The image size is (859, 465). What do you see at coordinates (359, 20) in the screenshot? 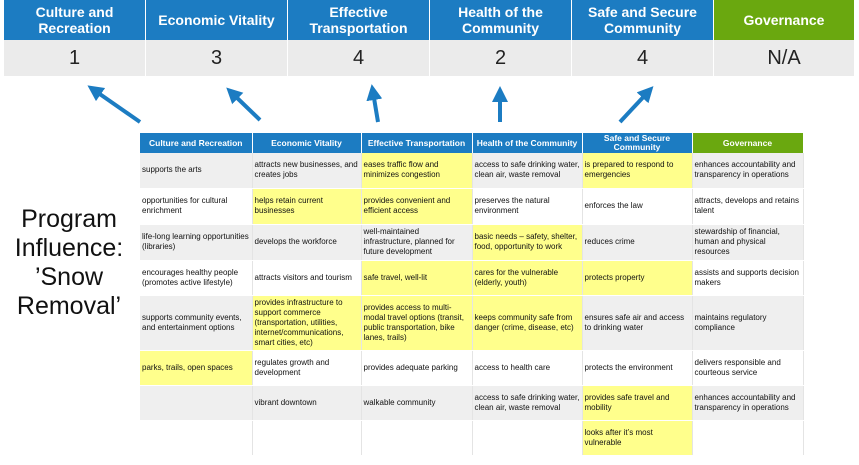
I see `summary-header: Effective Transportation` at bounding box center [359, 20].